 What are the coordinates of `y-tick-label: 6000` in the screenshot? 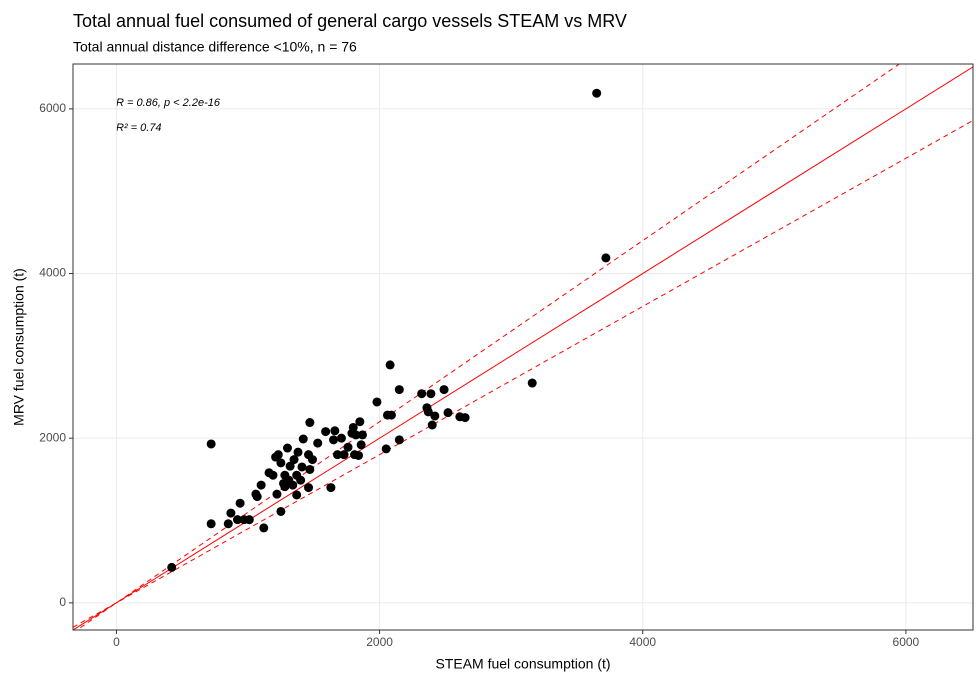 It's located at (52, 108).